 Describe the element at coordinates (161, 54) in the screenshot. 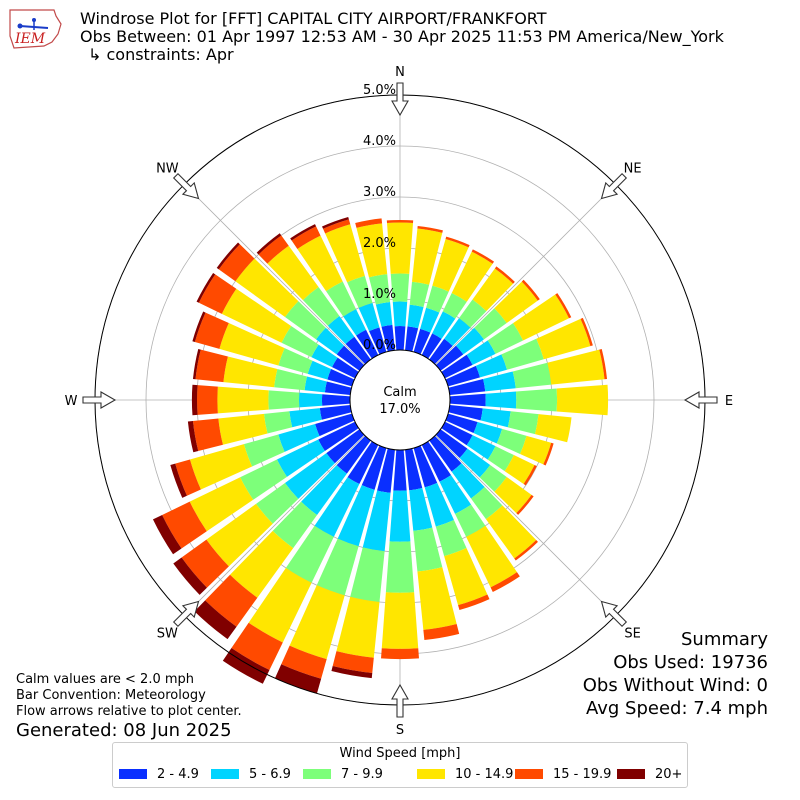

I see `constraints-label: ↳ constraints: Apr` at that location.